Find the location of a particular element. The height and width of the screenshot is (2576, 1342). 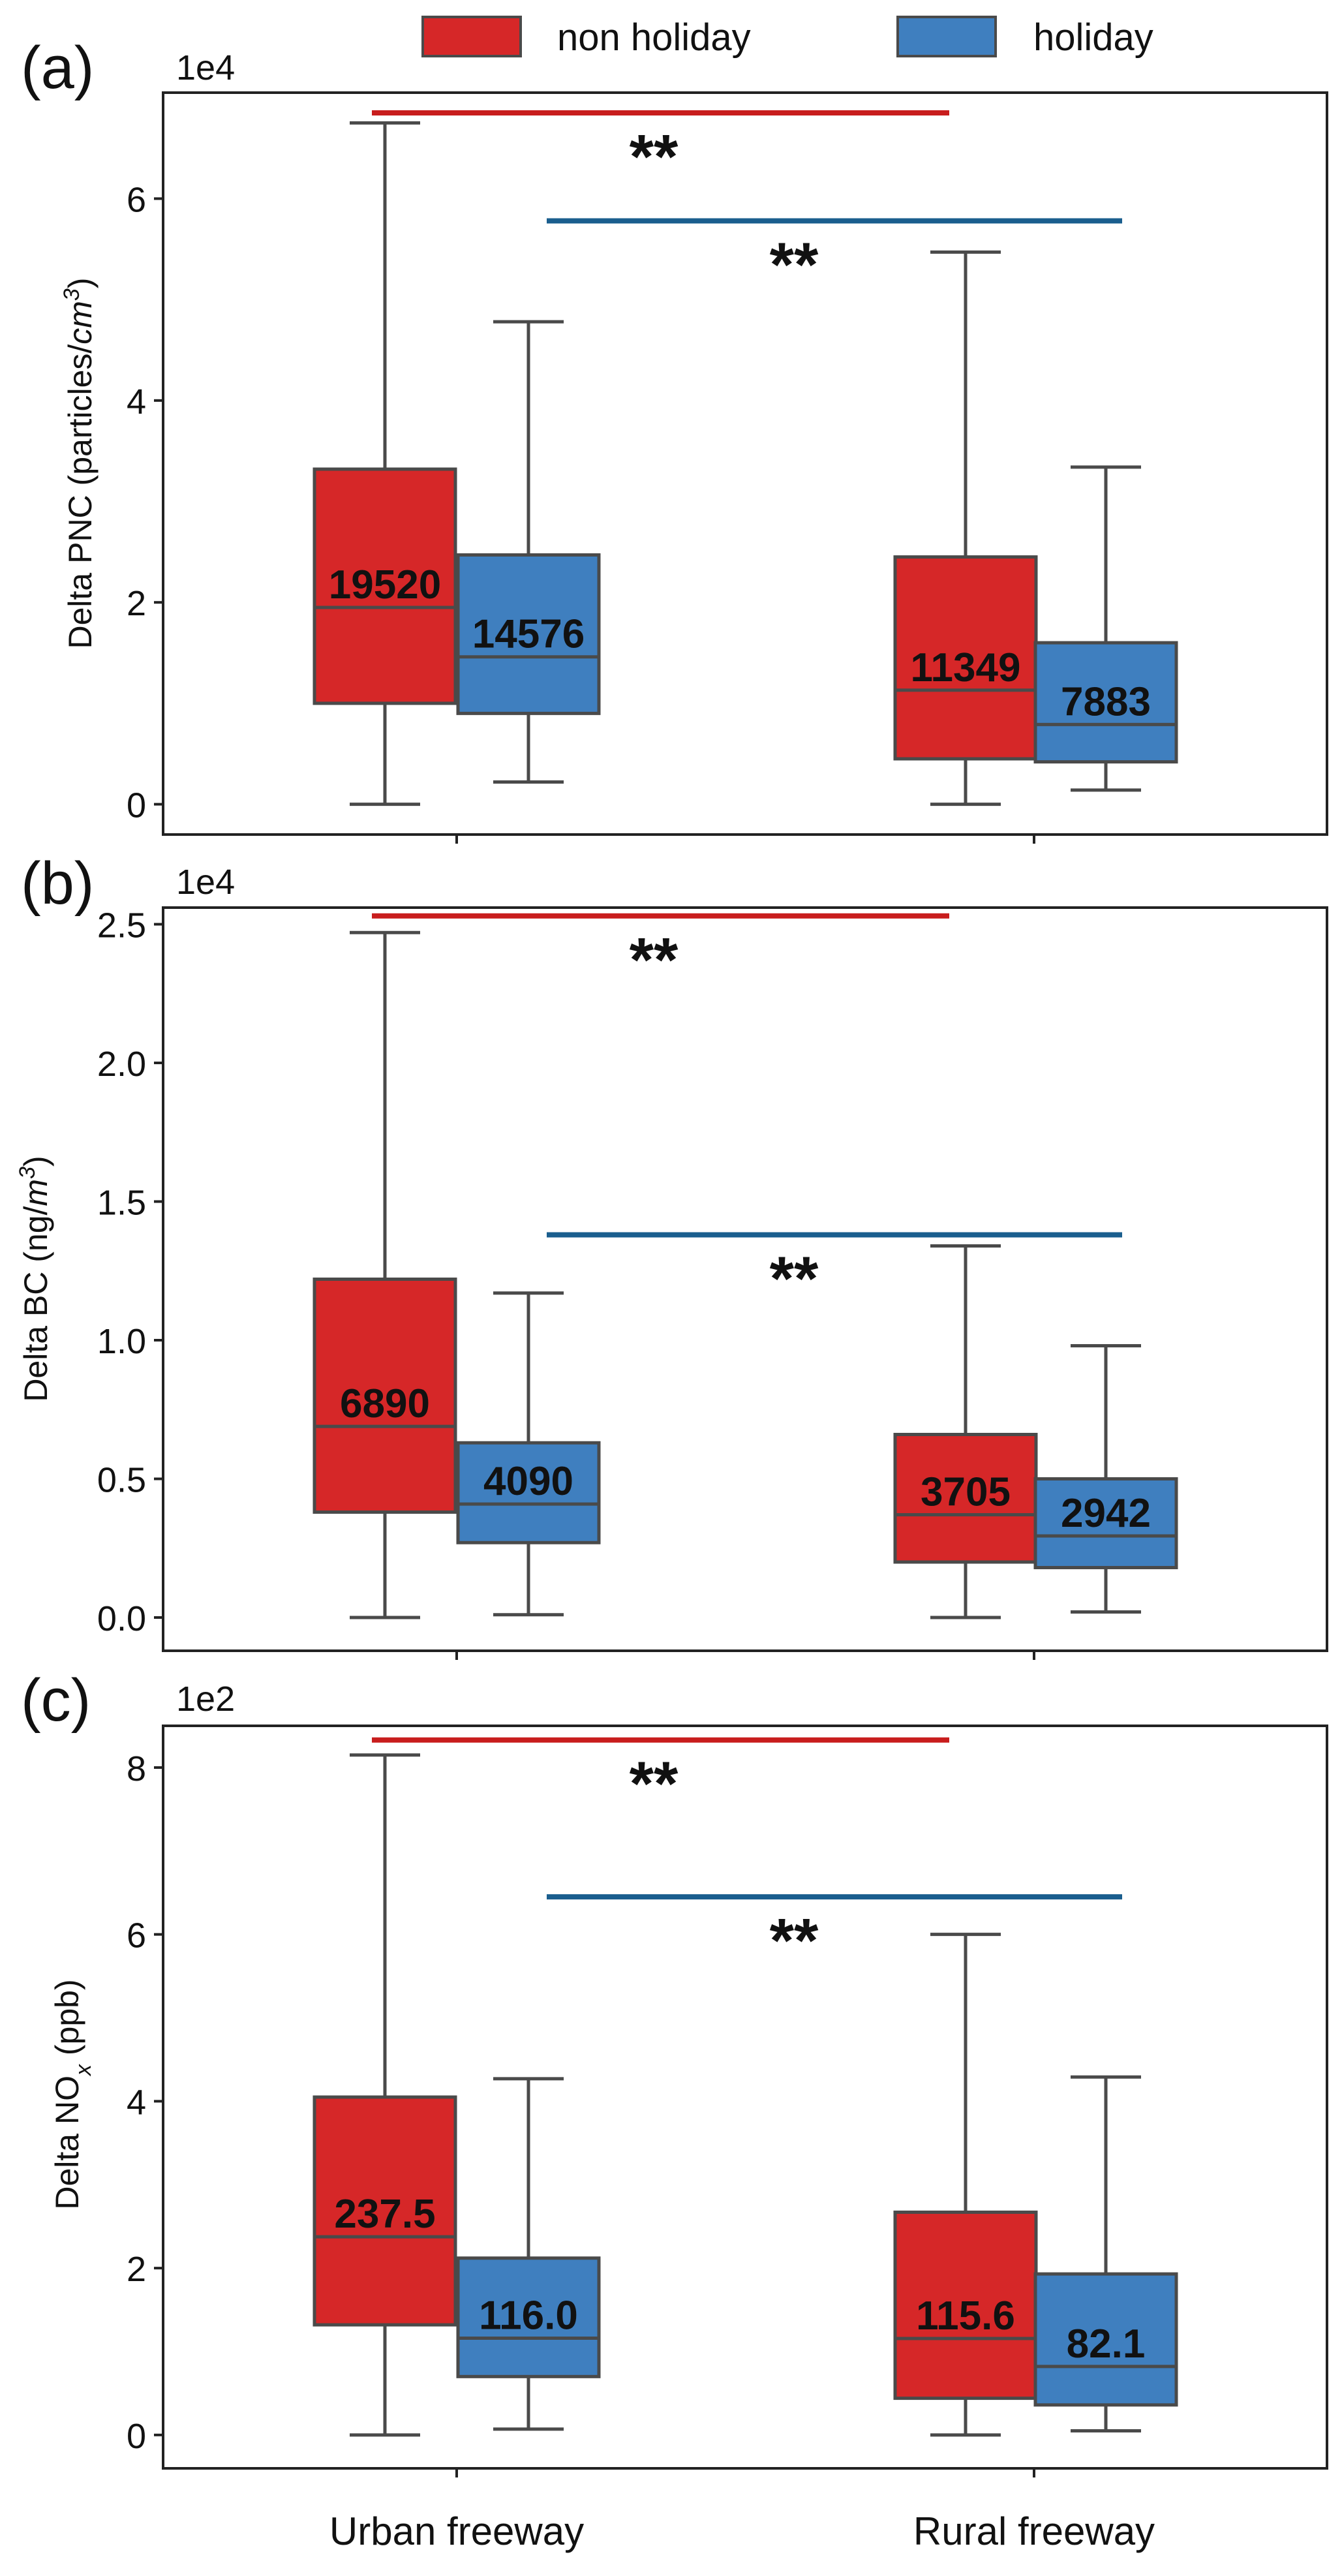

legend-item-non-holiday: non holiday is located at coordinates (586, 37).